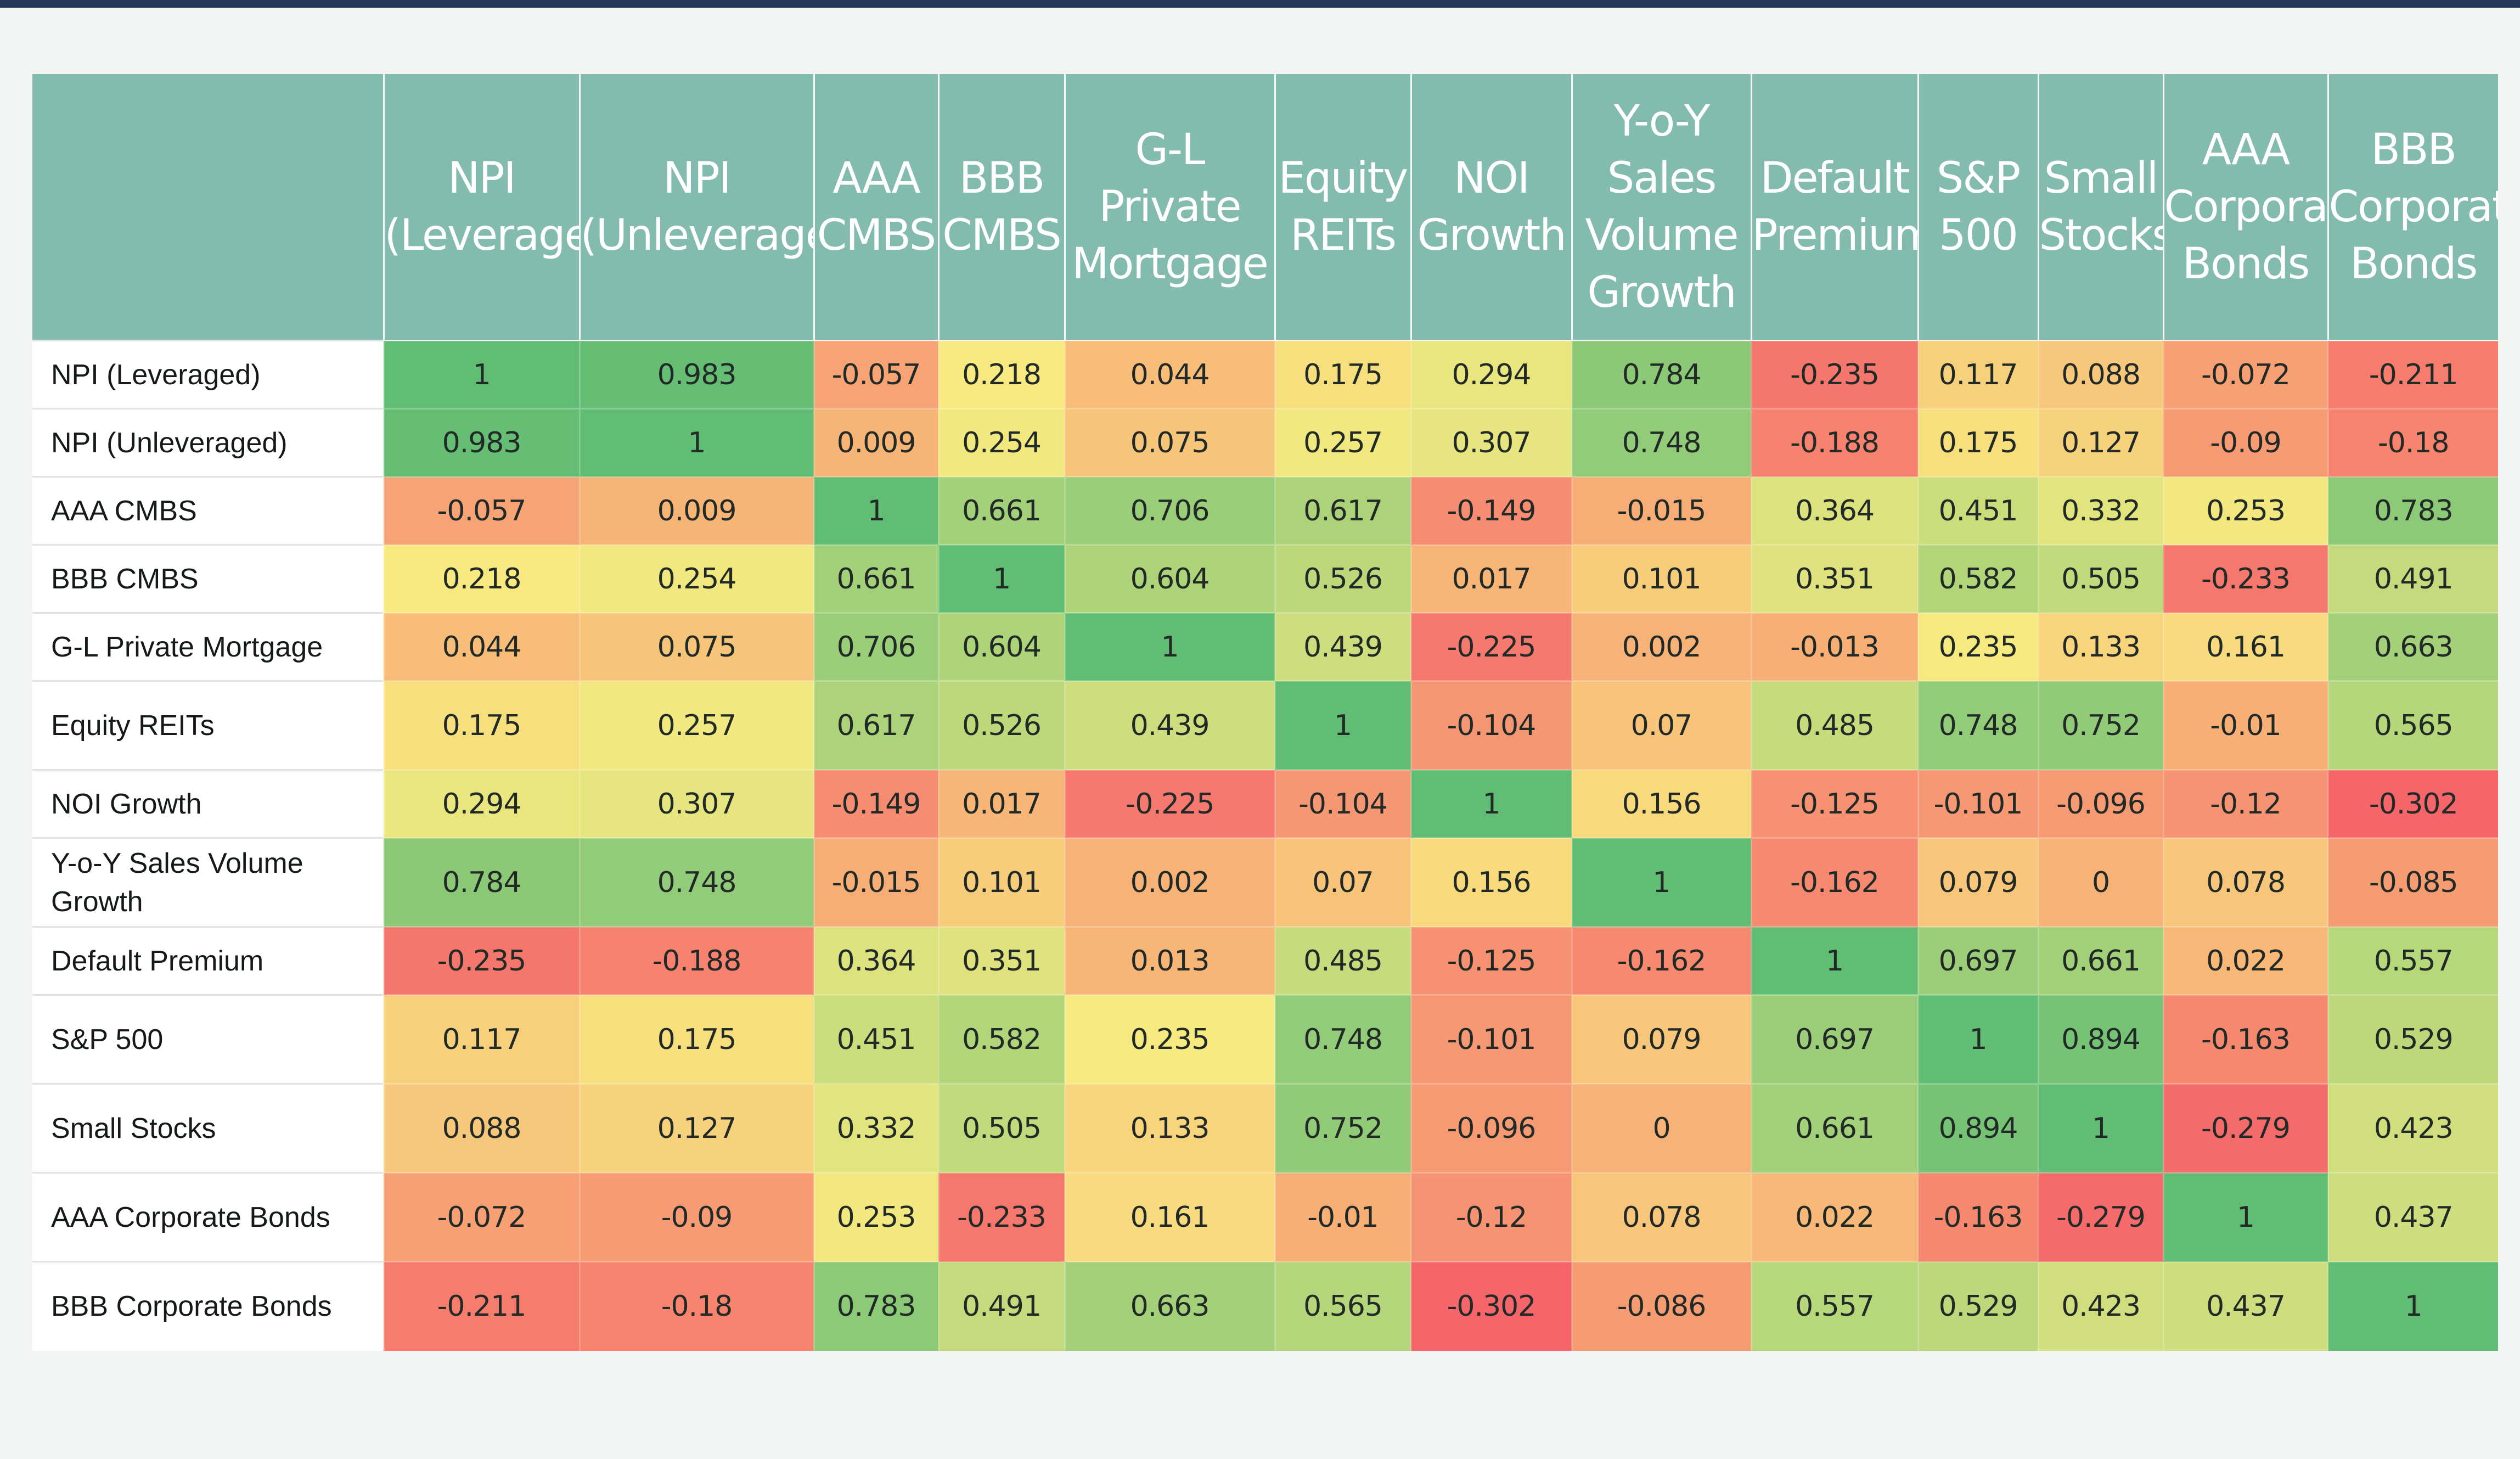 The height and width of the screenshot is (1459, 2520). Describe the element at coordinates (1170, 882) in the screenshot. I see `heatmap-cell: 0.002` at that location.